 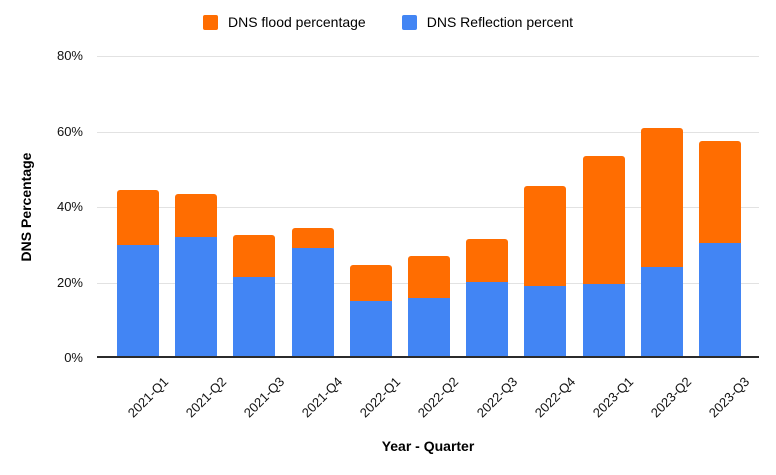 What do you see at coordinates (487, 319) in the screenshot?
I see `bar-segment-dns-reflection-percent-2022-Q3` at bounding box center [487, 319].